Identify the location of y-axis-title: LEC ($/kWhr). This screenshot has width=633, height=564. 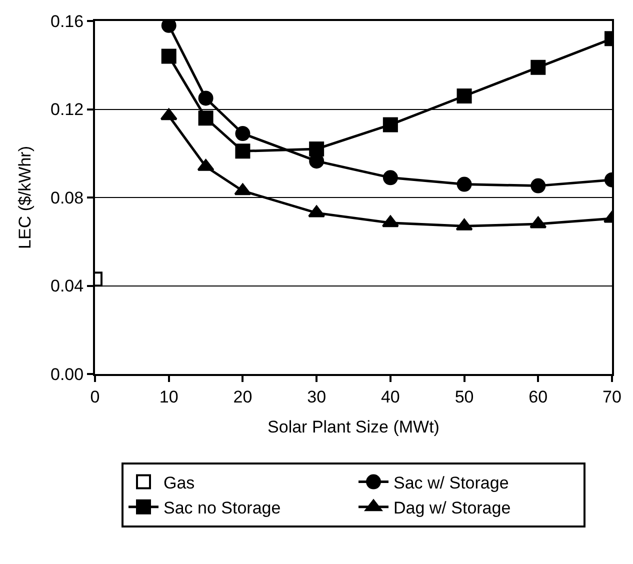
(25, 197).